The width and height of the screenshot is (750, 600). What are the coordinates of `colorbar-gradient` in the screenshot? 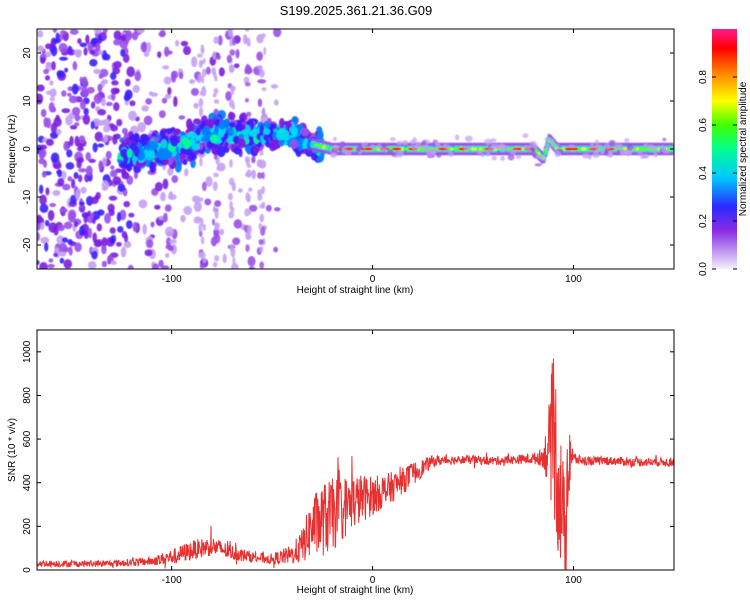 It's located at (724, 149).